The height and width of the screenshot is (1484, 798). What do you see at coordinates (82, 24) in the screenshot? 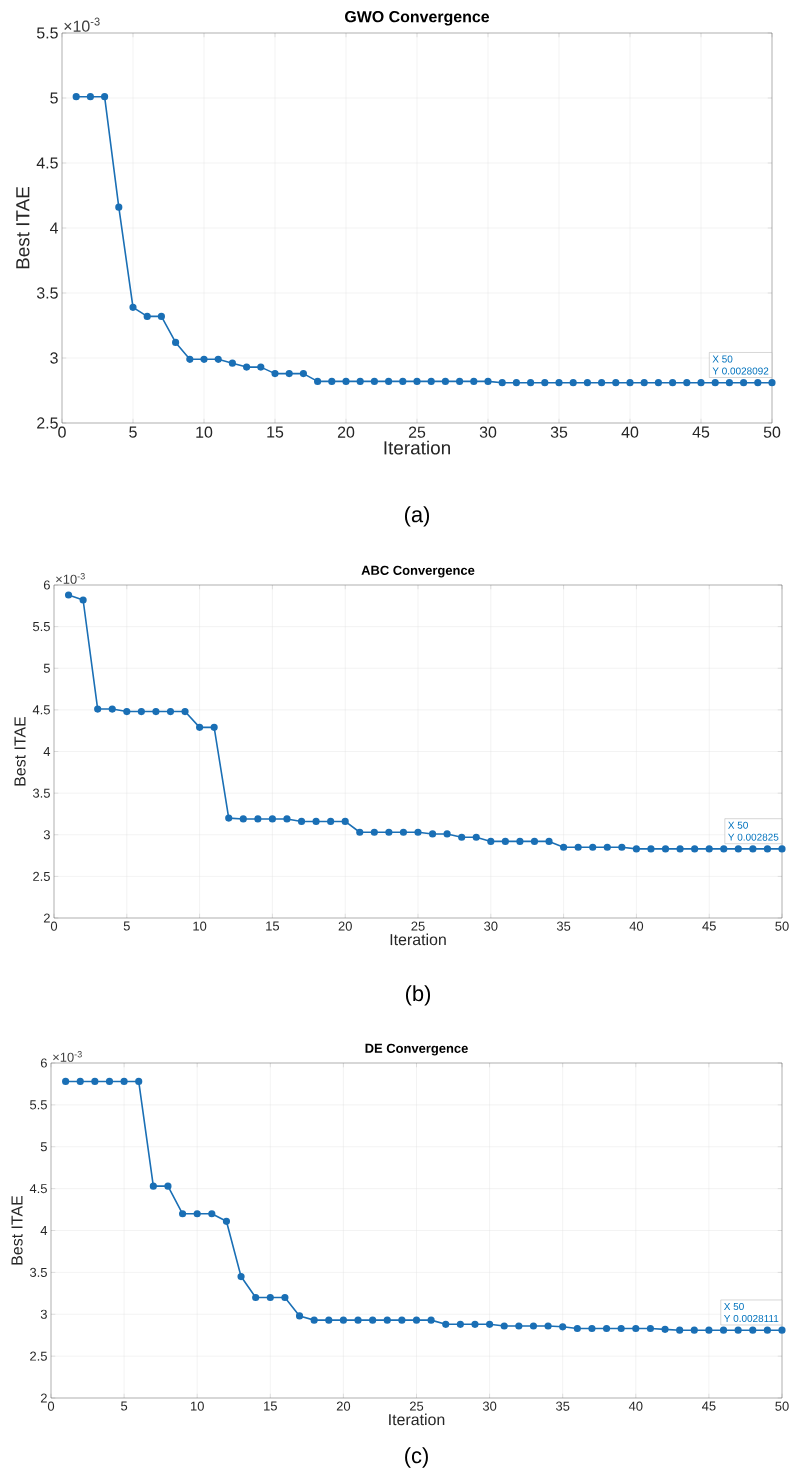
I see `text: ×10$^{-3}$` at bounding box center [82, 24].